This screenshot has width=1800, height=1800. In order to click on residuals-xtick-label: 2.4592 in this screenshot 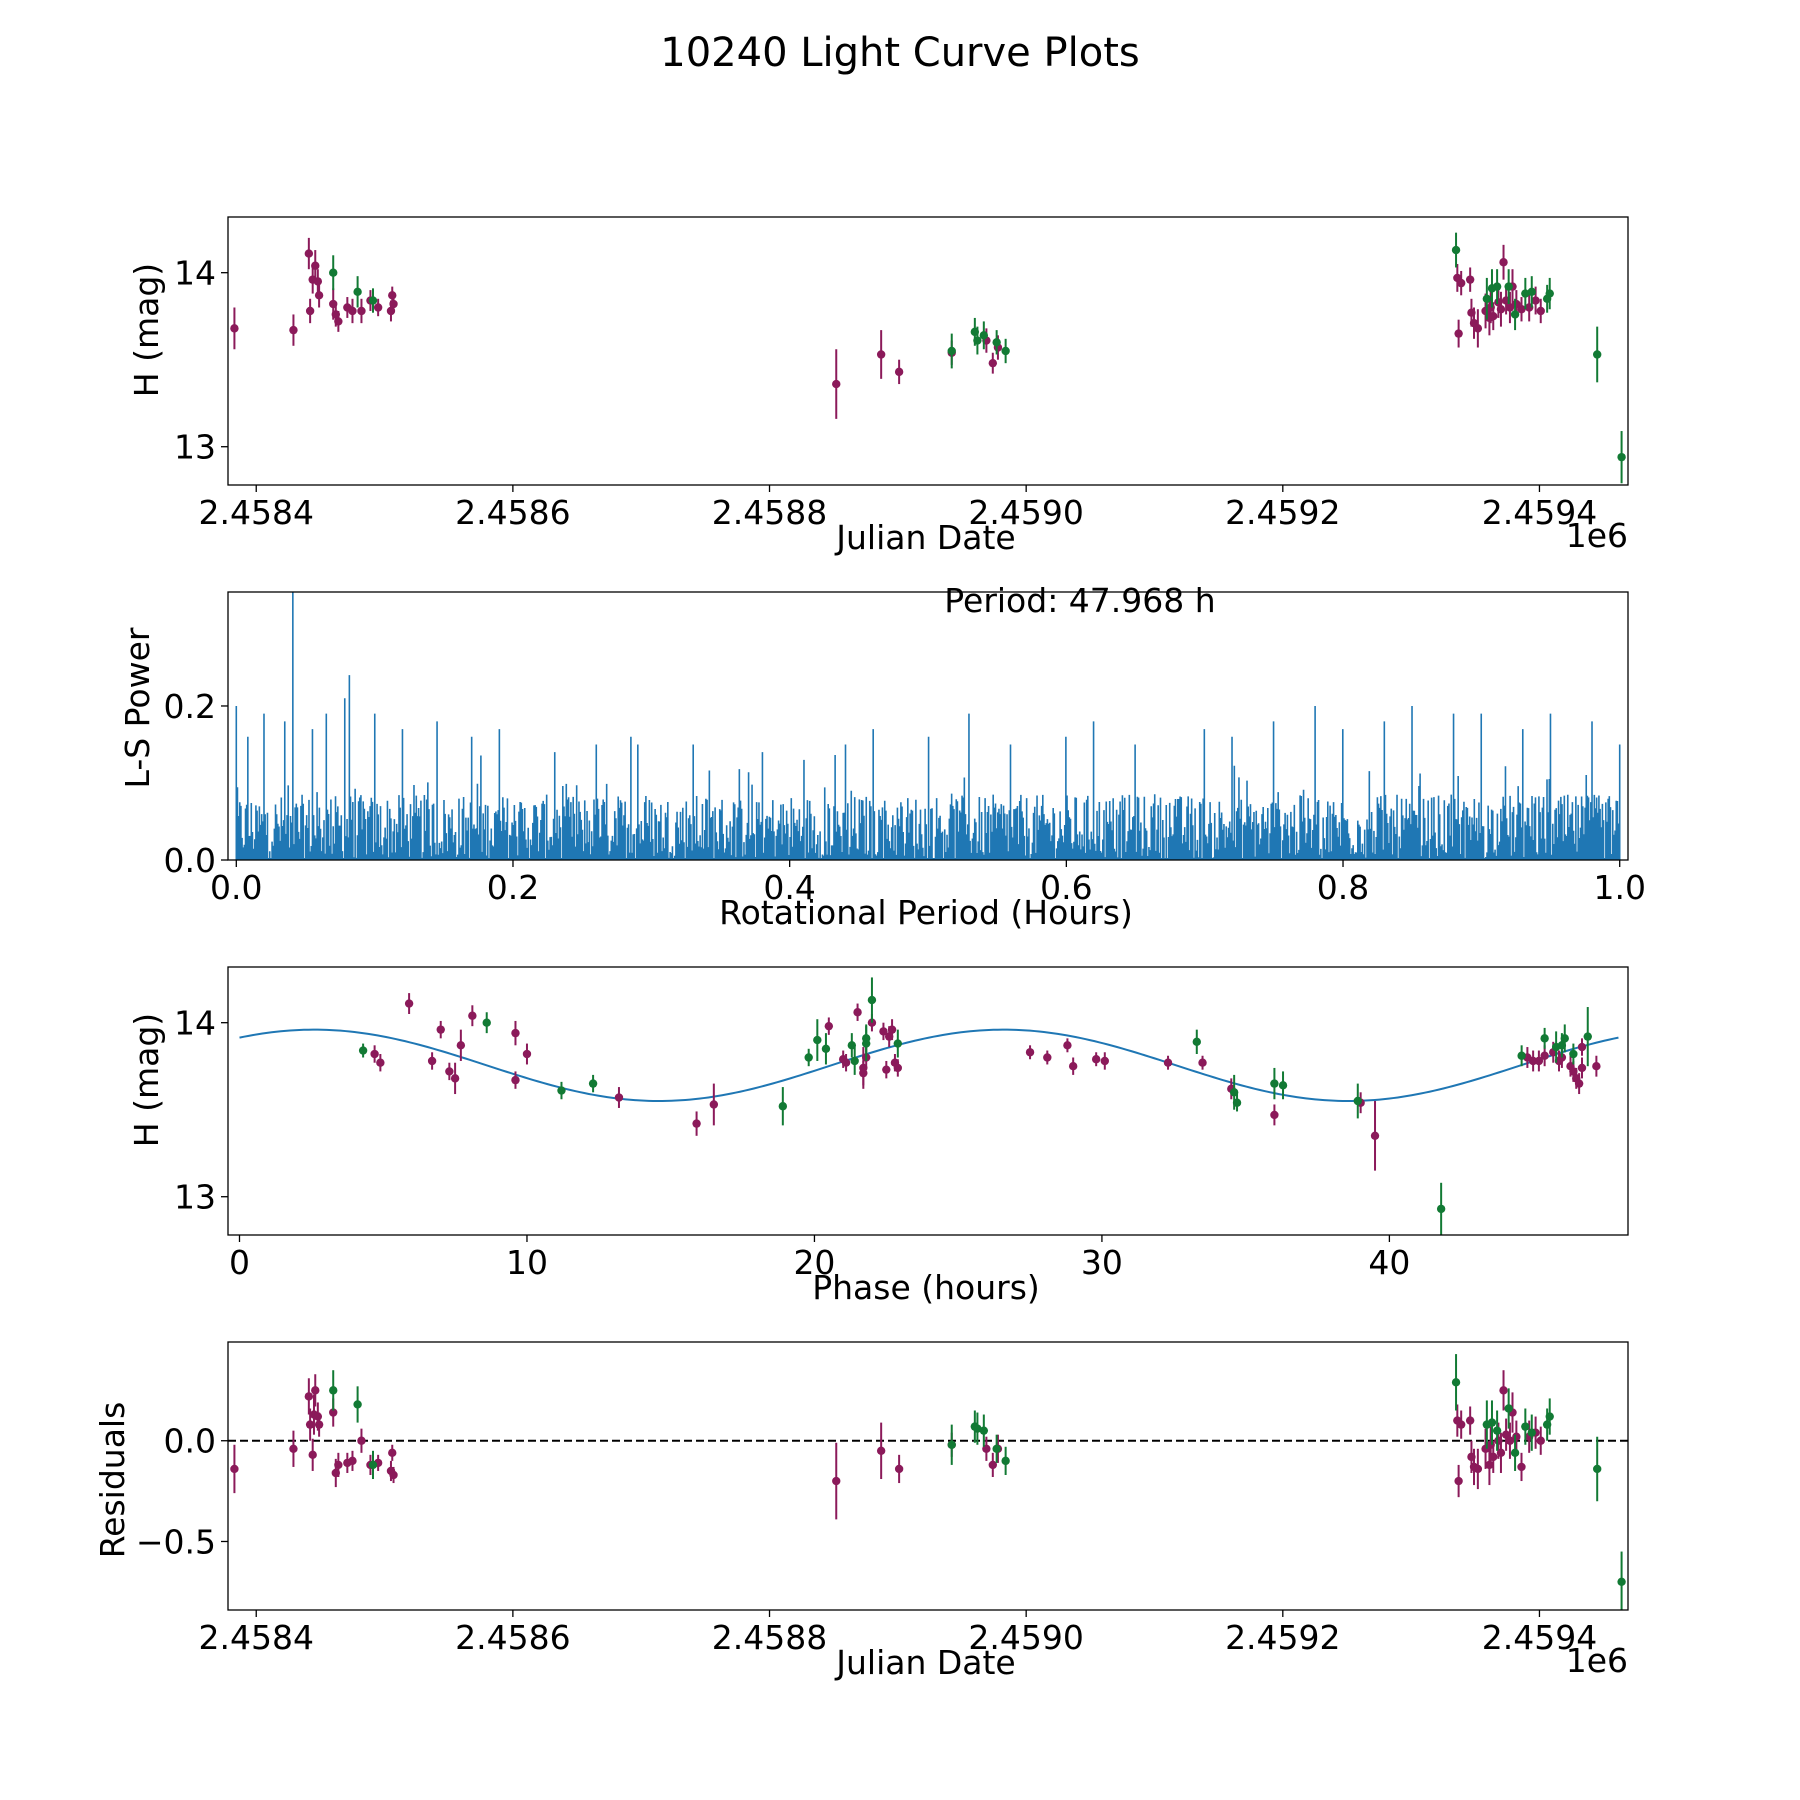, I will do `click(1282, 1637)`.